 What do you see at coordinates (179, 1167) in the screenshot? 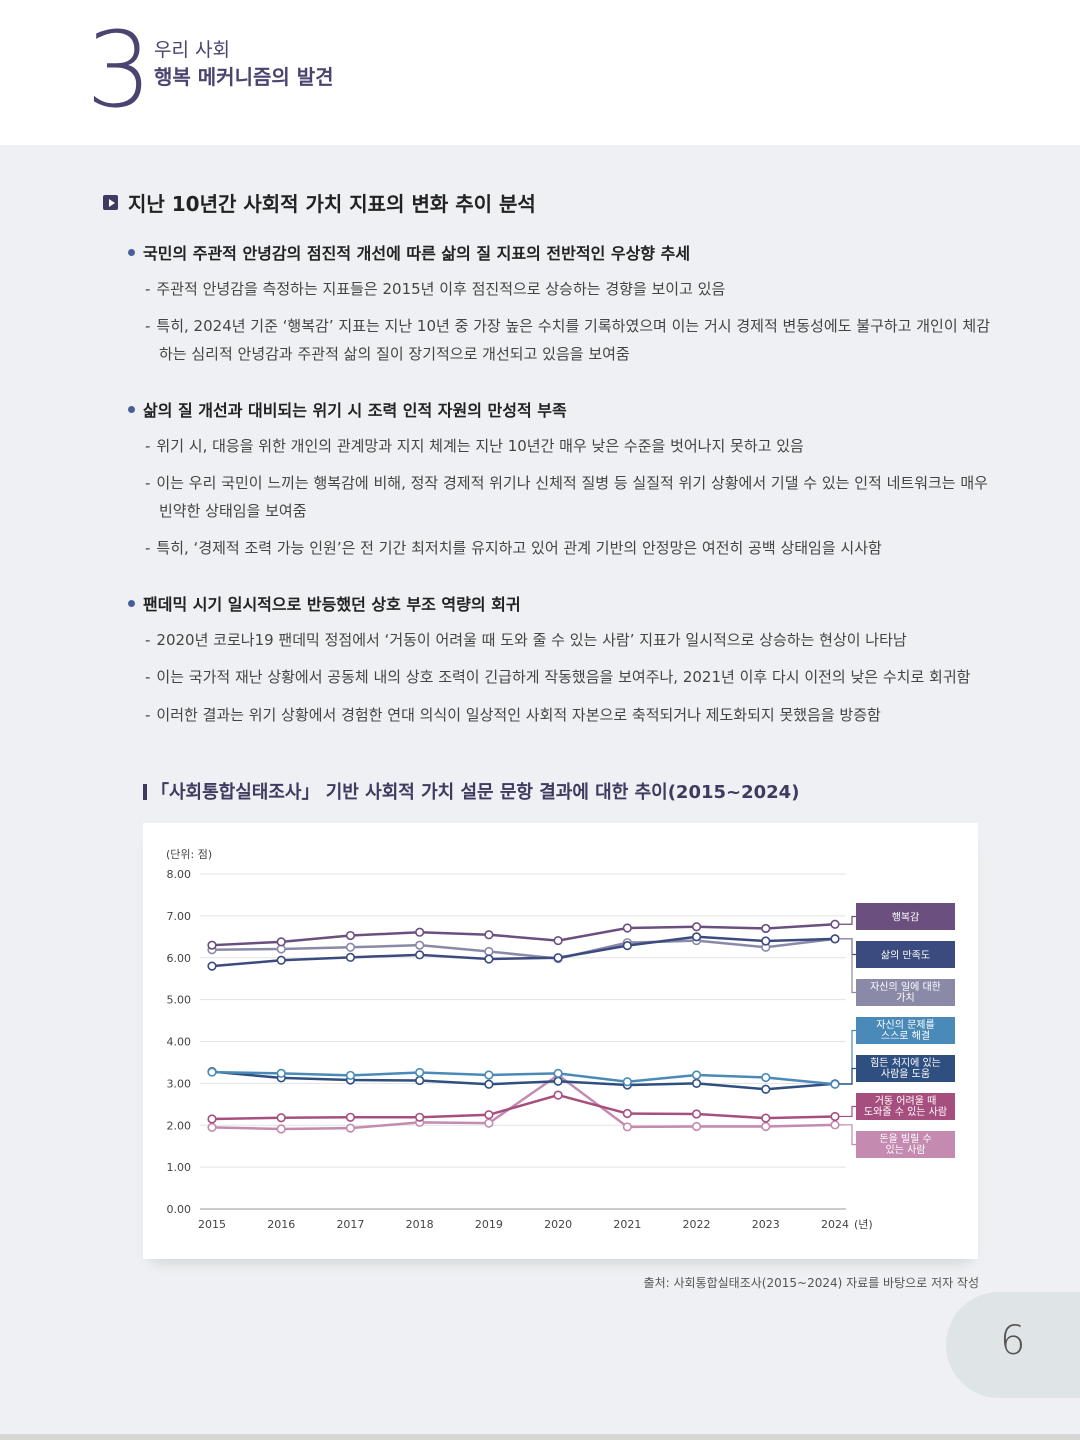
I see `y-tick-label: 1.00` at bounding box center [179, 1167].